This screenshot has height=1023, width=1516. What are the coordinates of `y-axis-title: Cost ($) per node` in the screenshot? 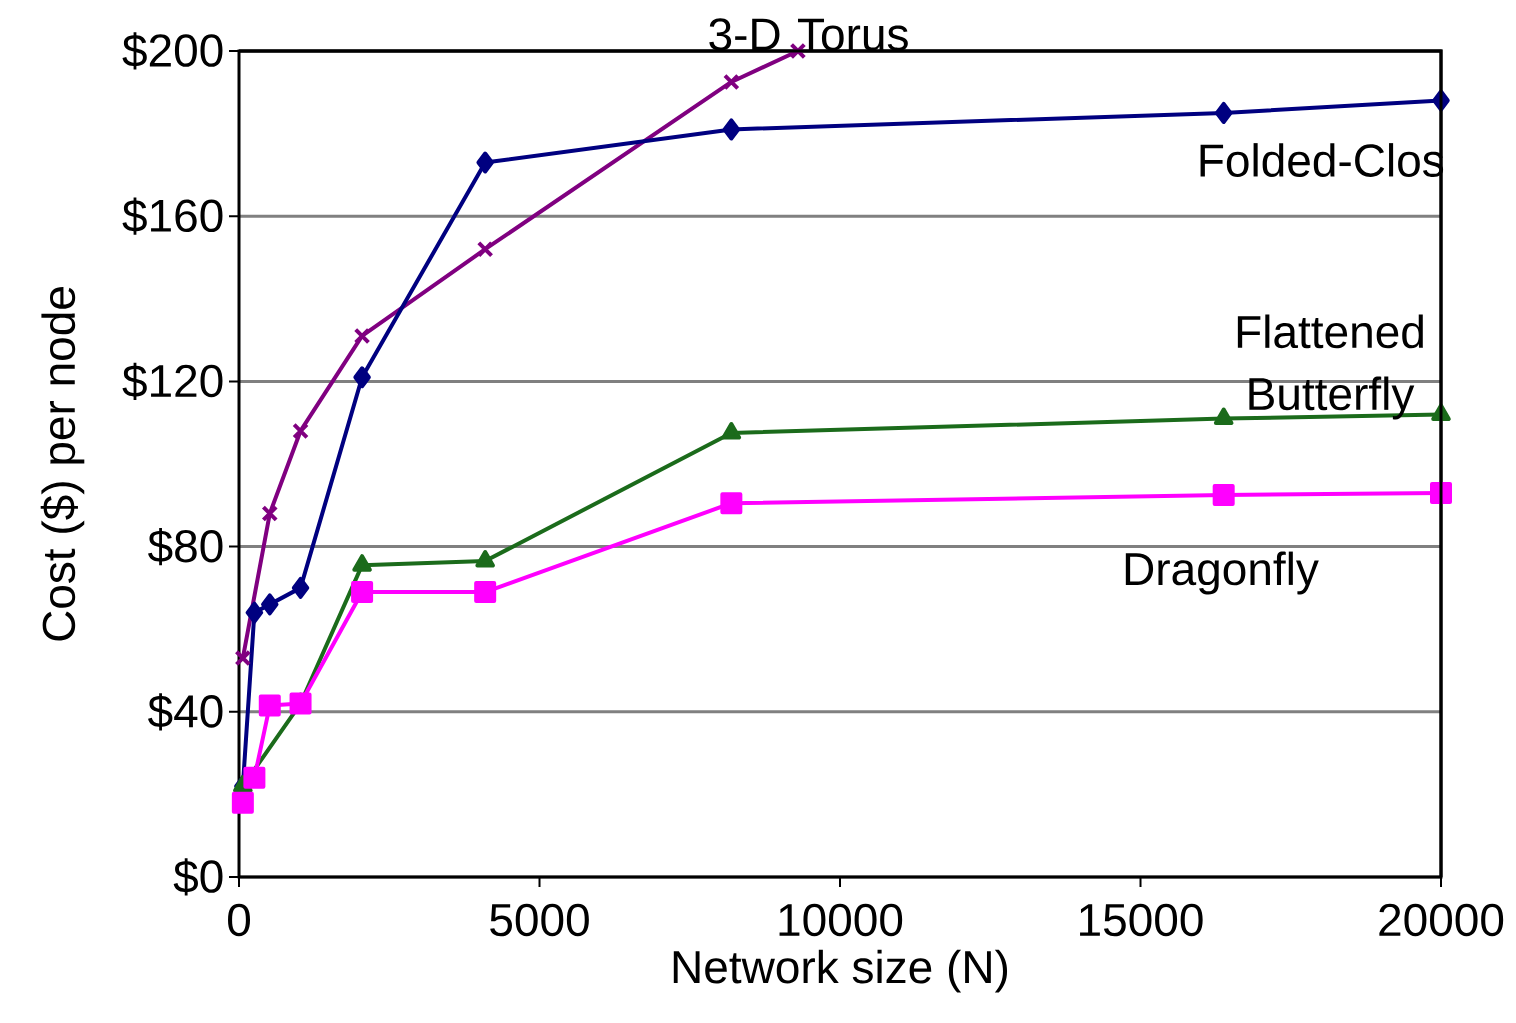 It's located at (62, 464).